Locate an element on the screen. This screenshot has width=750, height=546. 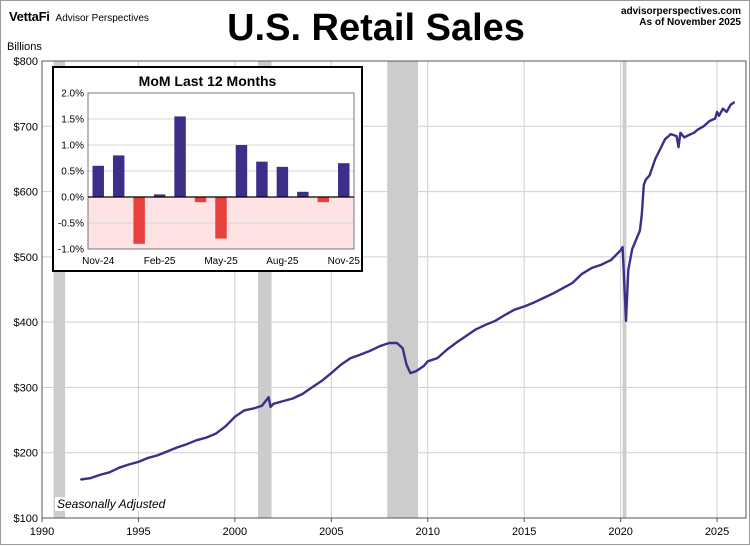
inset-y-tick-label-5: 1.5% is located at coordinates (72, 120).